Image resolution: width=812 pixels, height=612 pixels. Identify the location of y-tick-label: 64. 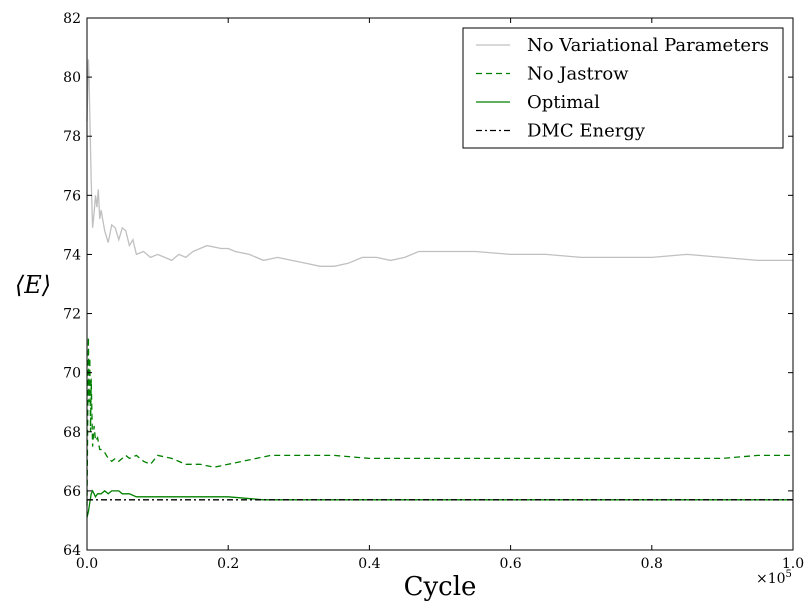
(72, 551).